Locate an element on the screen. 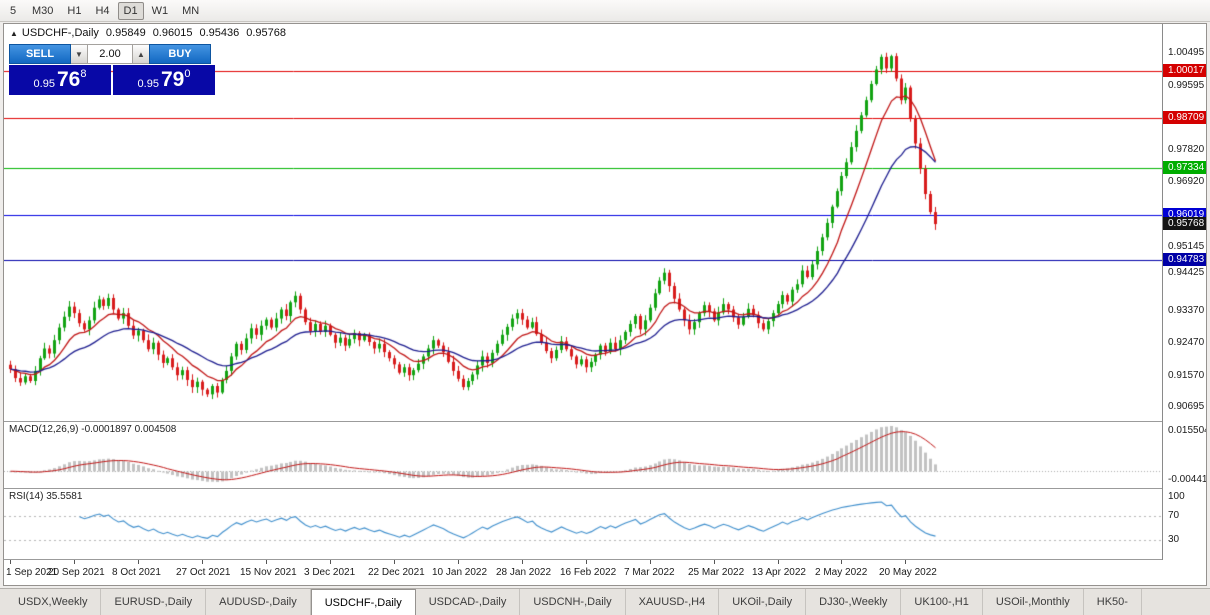  chart-tab-uk100-h1: UK100-,H1 is located at coordinates (942, 602).